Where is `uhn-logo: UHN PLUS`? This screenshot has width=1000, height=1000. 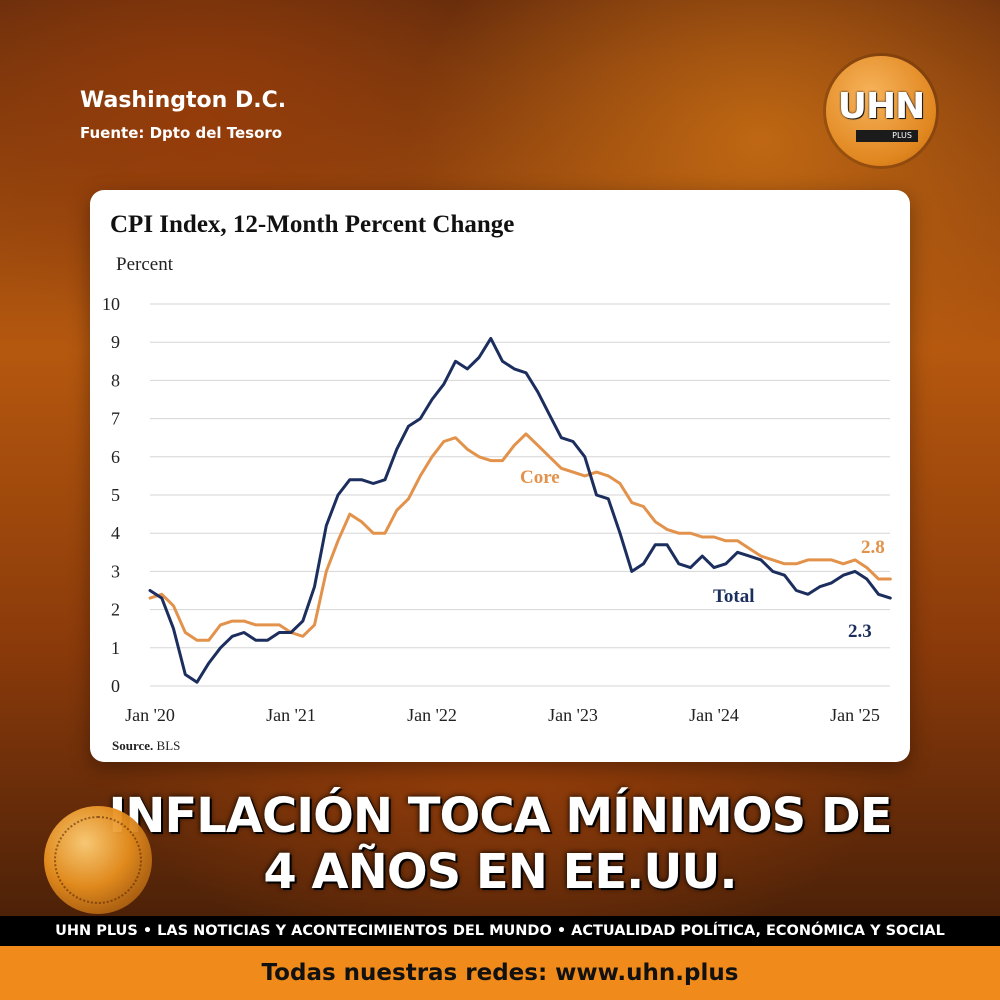 uhn-logo: UHN PLUS is located at coordinates (881, 111).